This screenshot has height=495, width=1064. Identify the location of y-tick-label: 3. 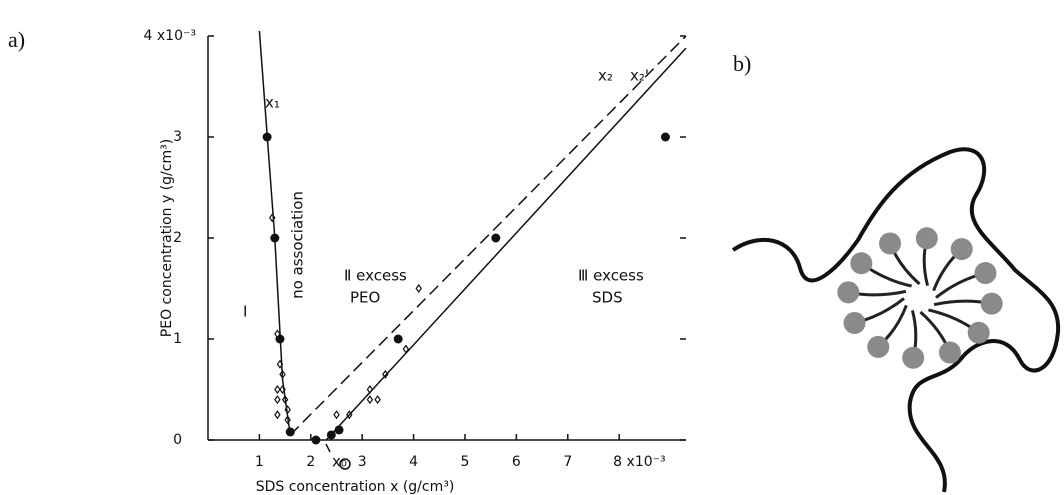
(177, 137).